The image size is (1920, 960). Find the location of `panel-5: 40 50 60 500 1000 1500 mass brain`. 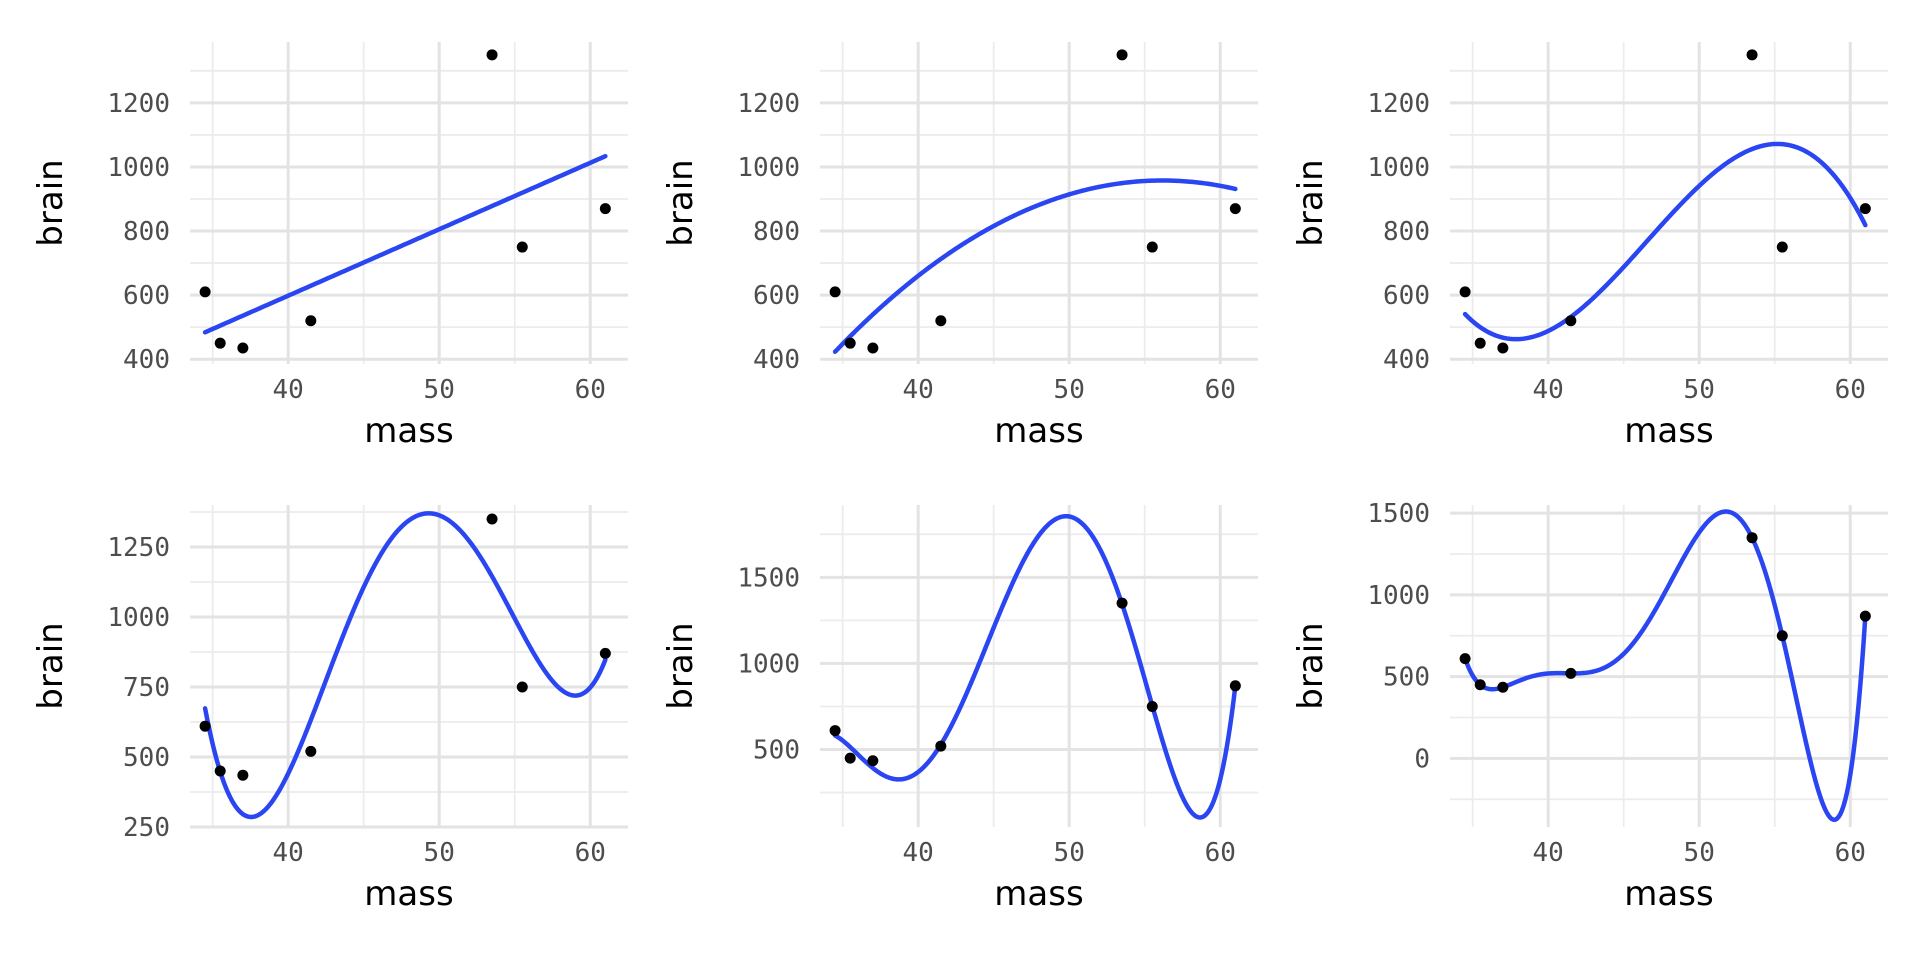

panel-5: 40 50 60 500 1000 1500 mass brain is located at coordinates (959, 709).